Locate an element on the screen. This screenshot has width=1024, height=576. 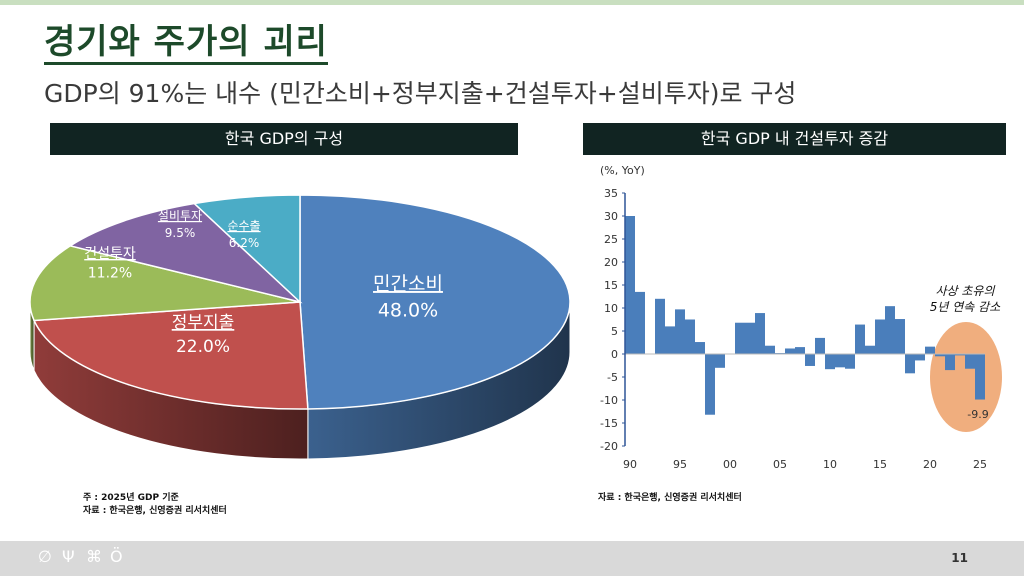
pie-slice-민간소비 is located at coordinates (435, 302).